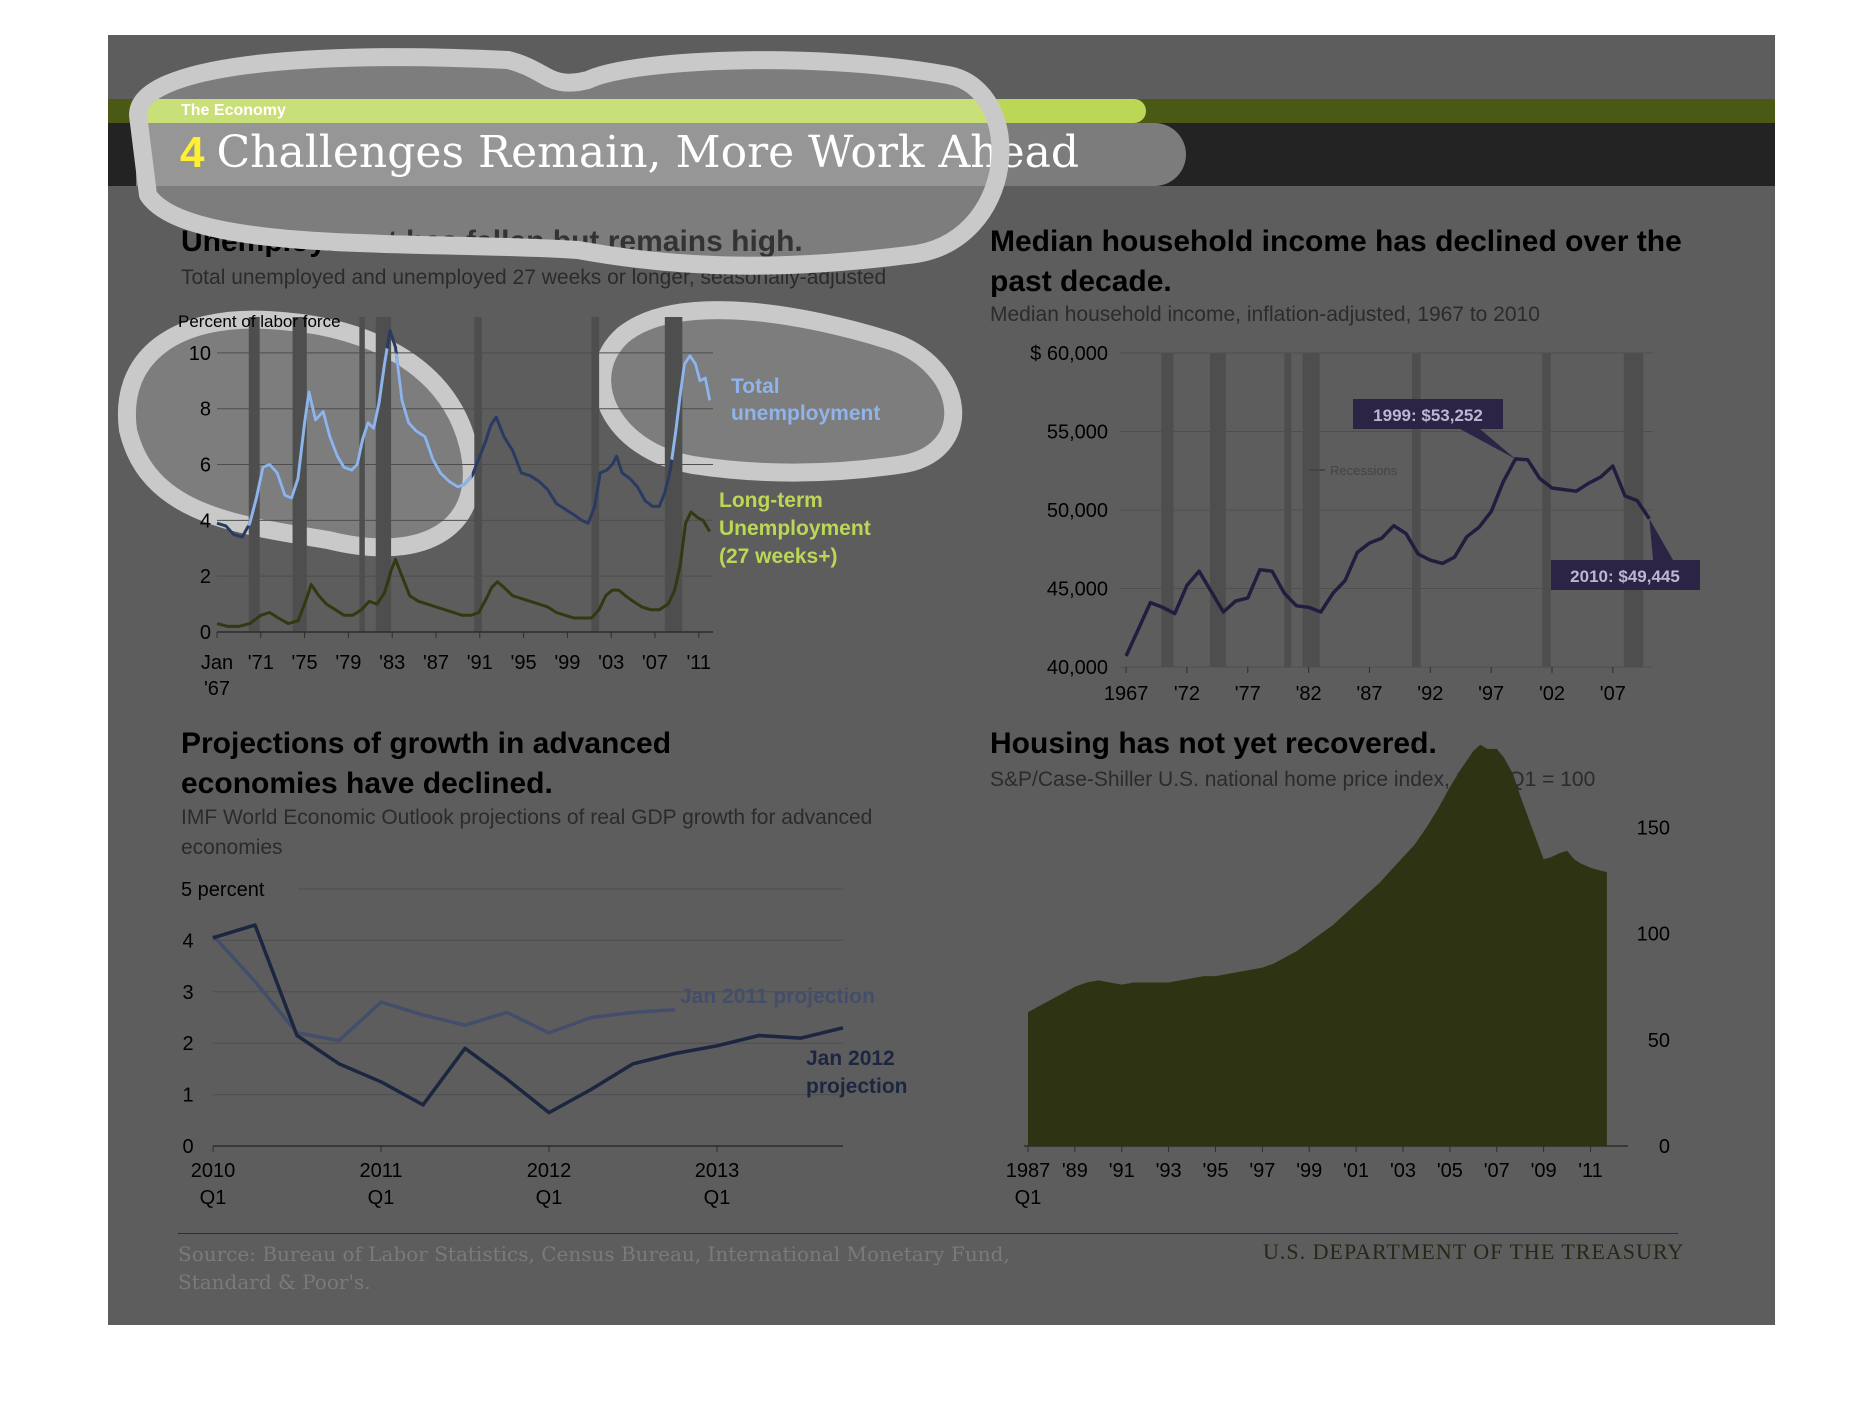  I want to click on y-tick-label: 5 percent, so click(223, 890).